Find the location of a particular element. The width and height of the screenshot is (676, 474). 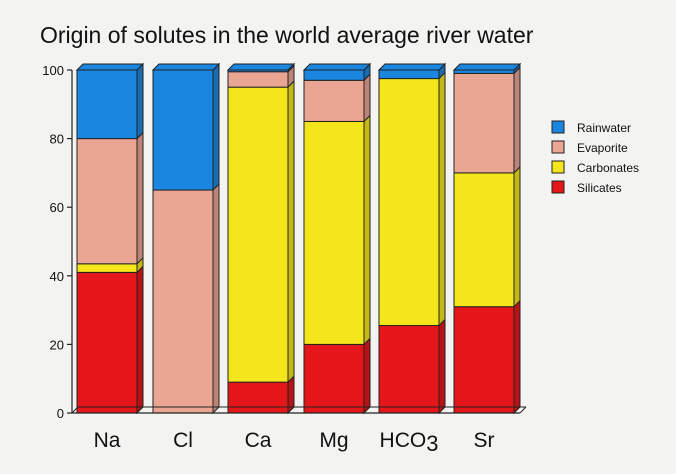

x-tick-label-cl: Cl is located at coordinates (183, 440).